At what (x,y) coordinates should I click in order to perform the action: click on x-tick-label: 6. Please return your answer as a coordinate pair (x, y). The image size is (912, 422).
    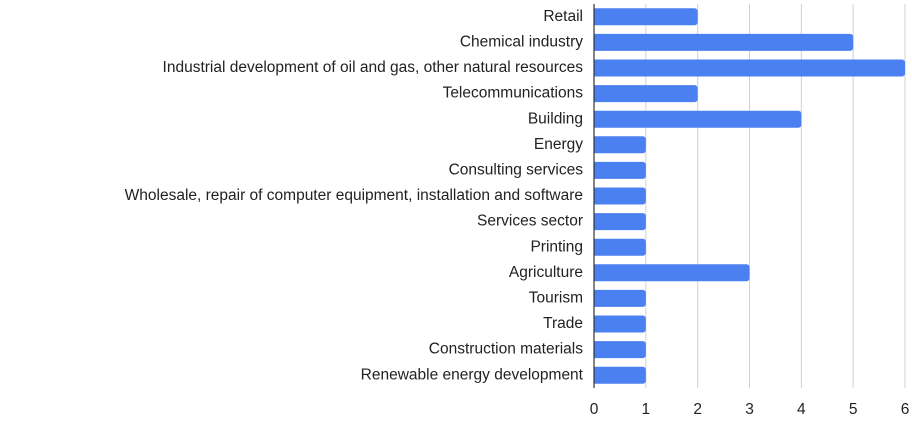
    Looking at the image, I should click on (905, 409).